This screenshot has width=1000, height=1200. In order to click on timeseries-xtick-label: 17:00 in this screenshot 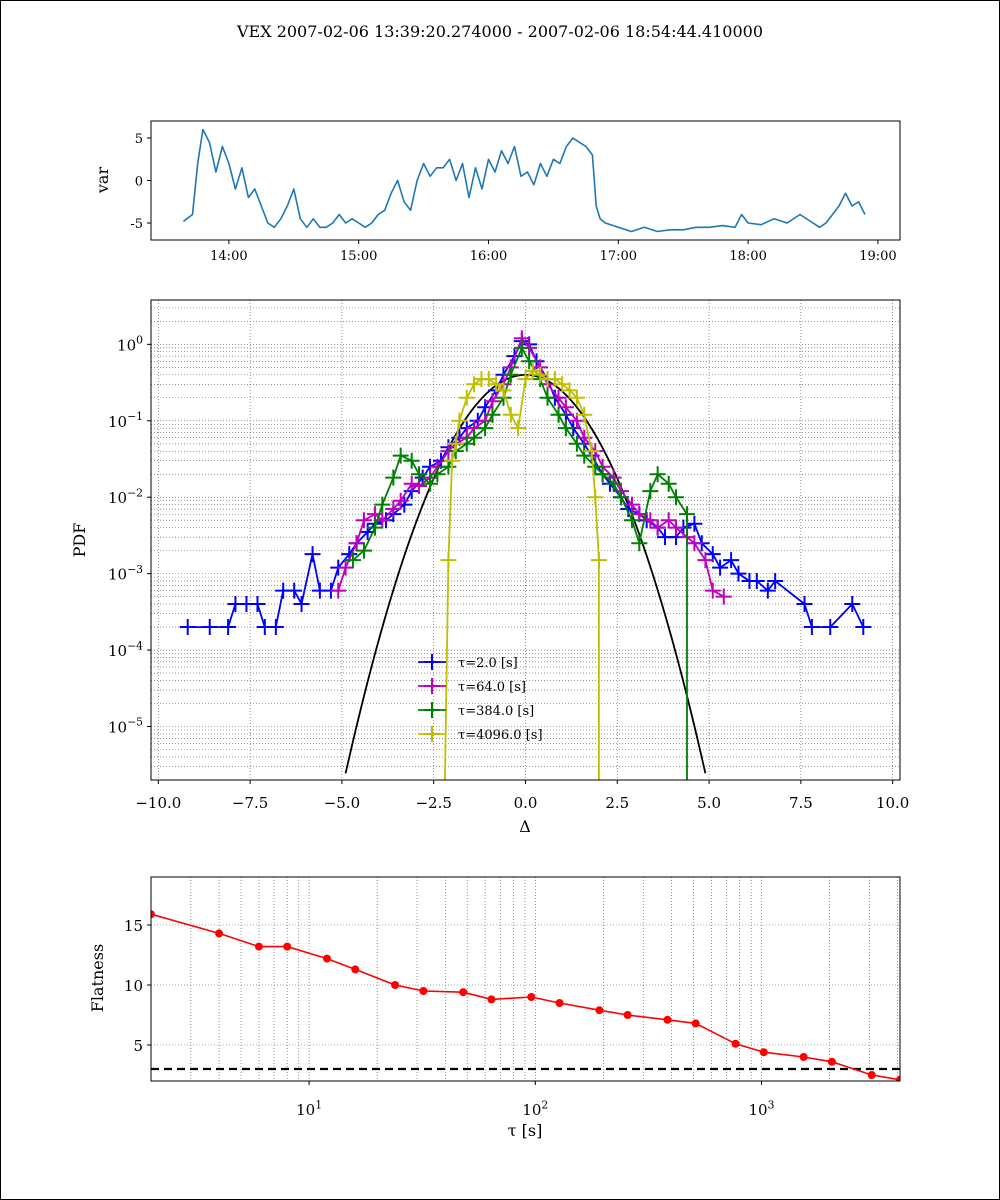, I will do `click(618, 256)`.